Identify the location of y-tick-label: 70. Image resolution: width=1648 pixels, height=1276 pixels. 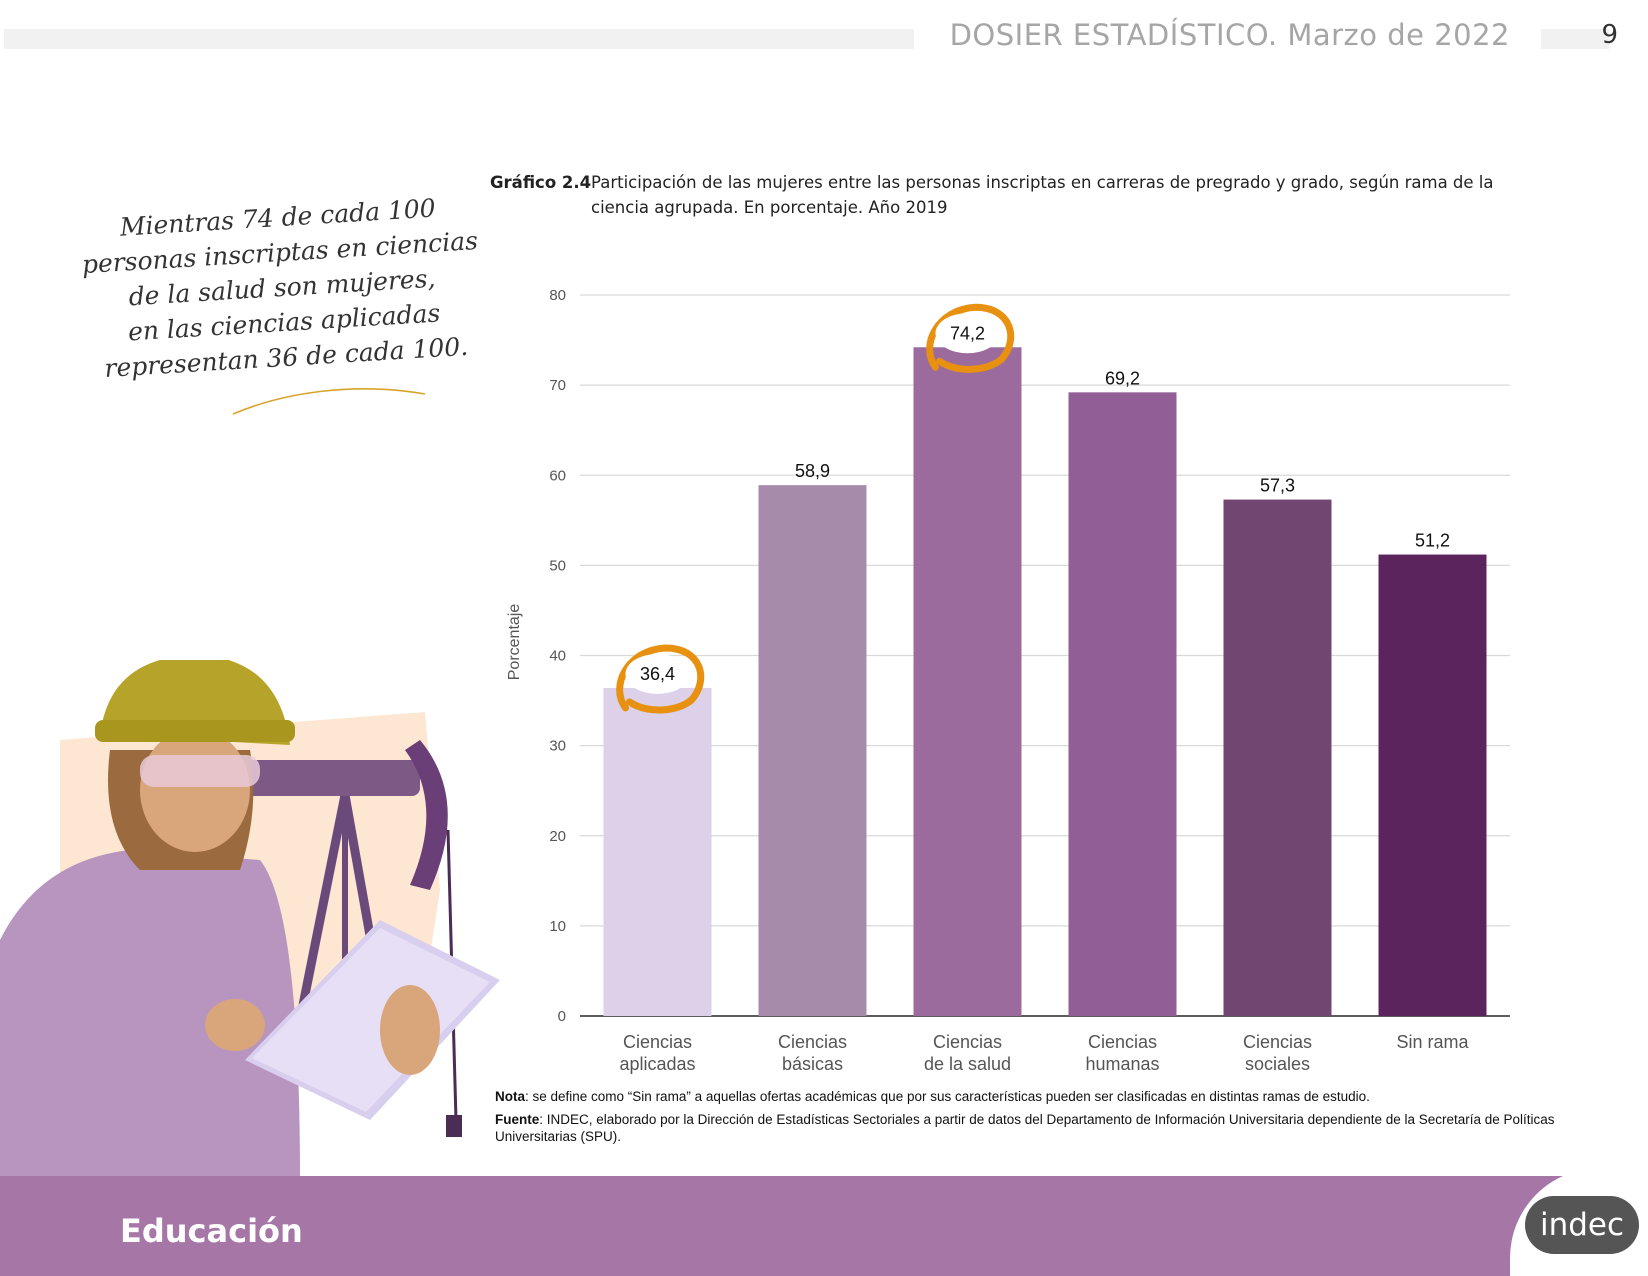
(557, 385).